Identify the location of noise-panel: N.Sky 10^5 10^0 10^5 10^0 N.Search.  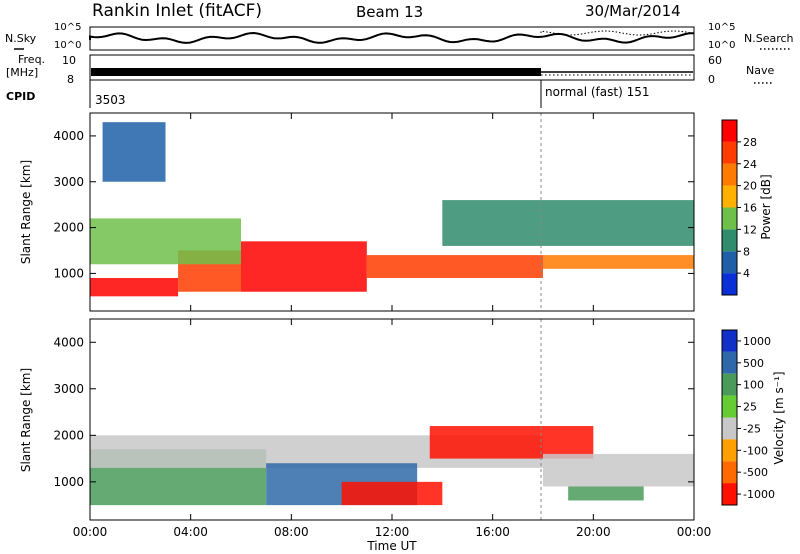
(399, 36).